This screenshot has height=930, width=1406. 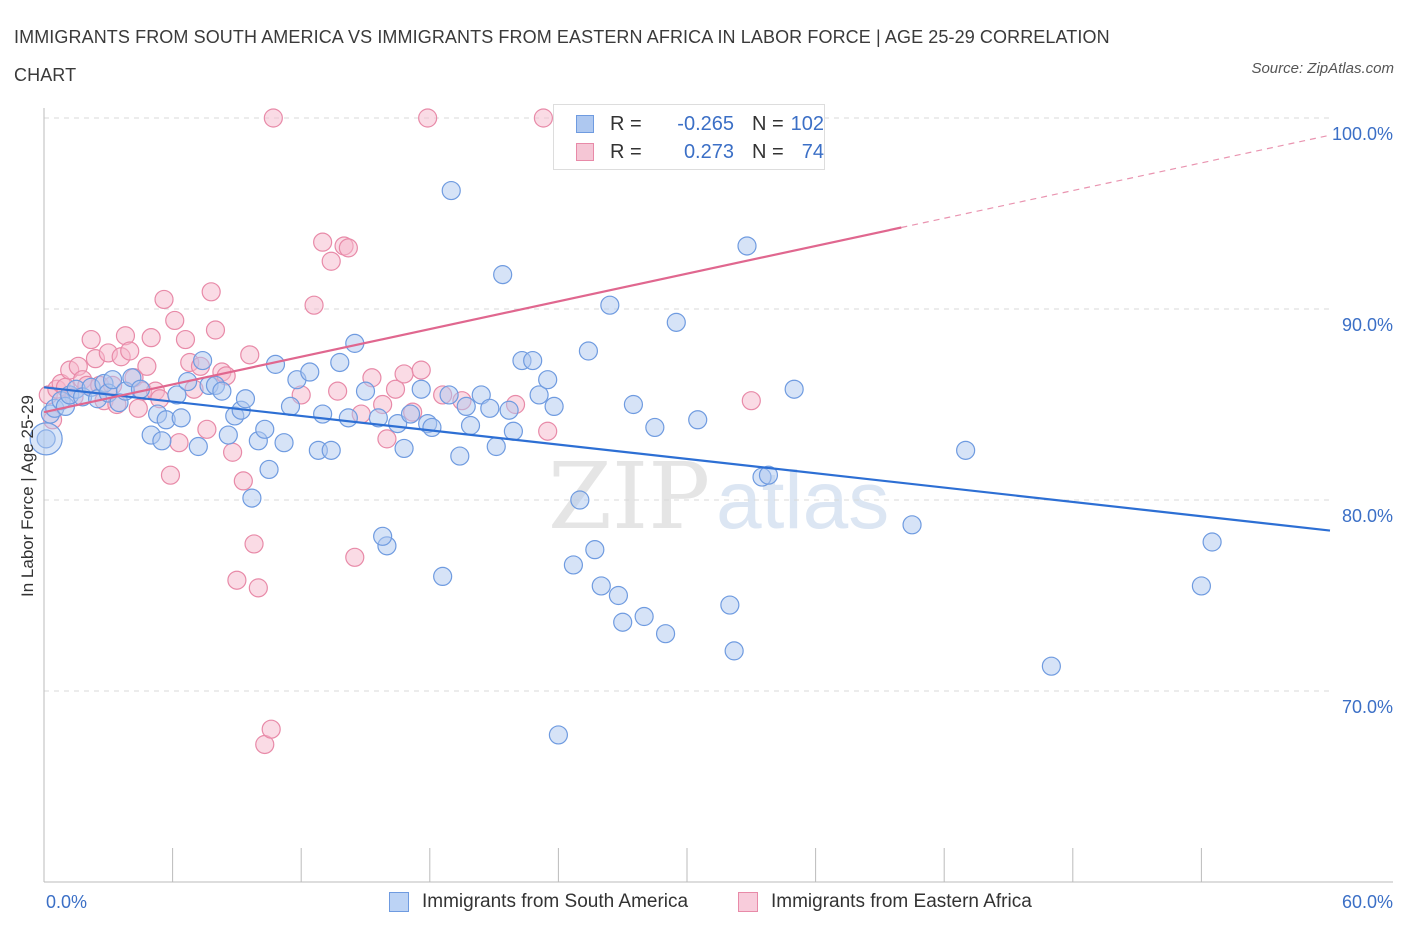 I want to click on y-tick-label: 100.0%, so click(x=1362, y=134).